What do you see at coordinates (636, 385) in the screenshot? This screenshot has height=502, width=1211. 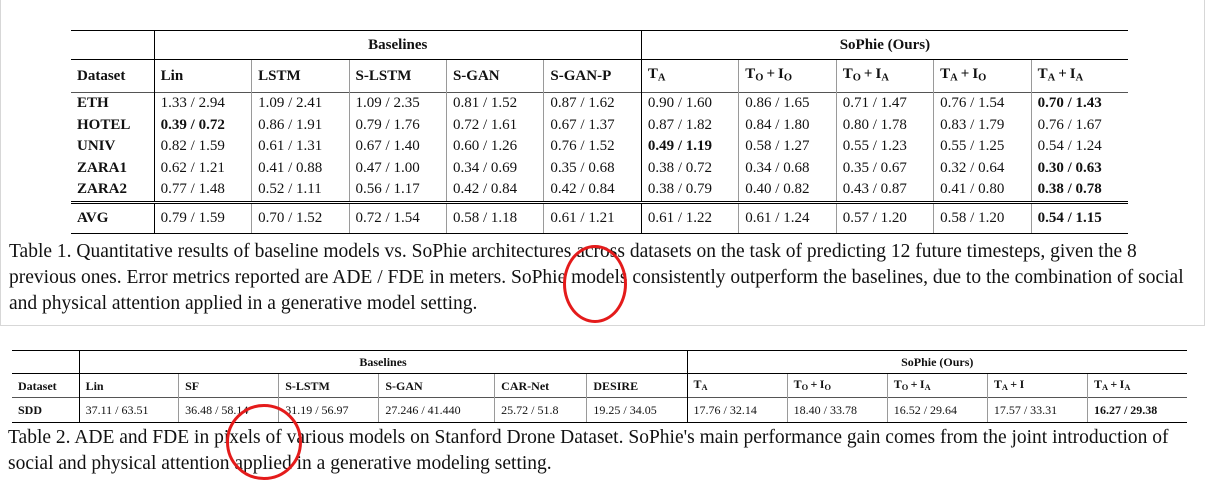 I see `table2-header-desire: DESIRE` at bounding box center [636, 385].